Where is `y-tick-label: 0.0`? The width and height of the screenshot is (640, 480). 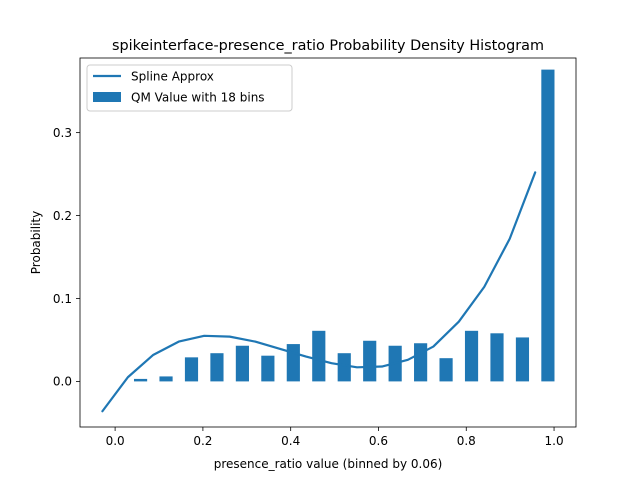
y-tick-label: 0.0 is located at coordinates (62, 382).